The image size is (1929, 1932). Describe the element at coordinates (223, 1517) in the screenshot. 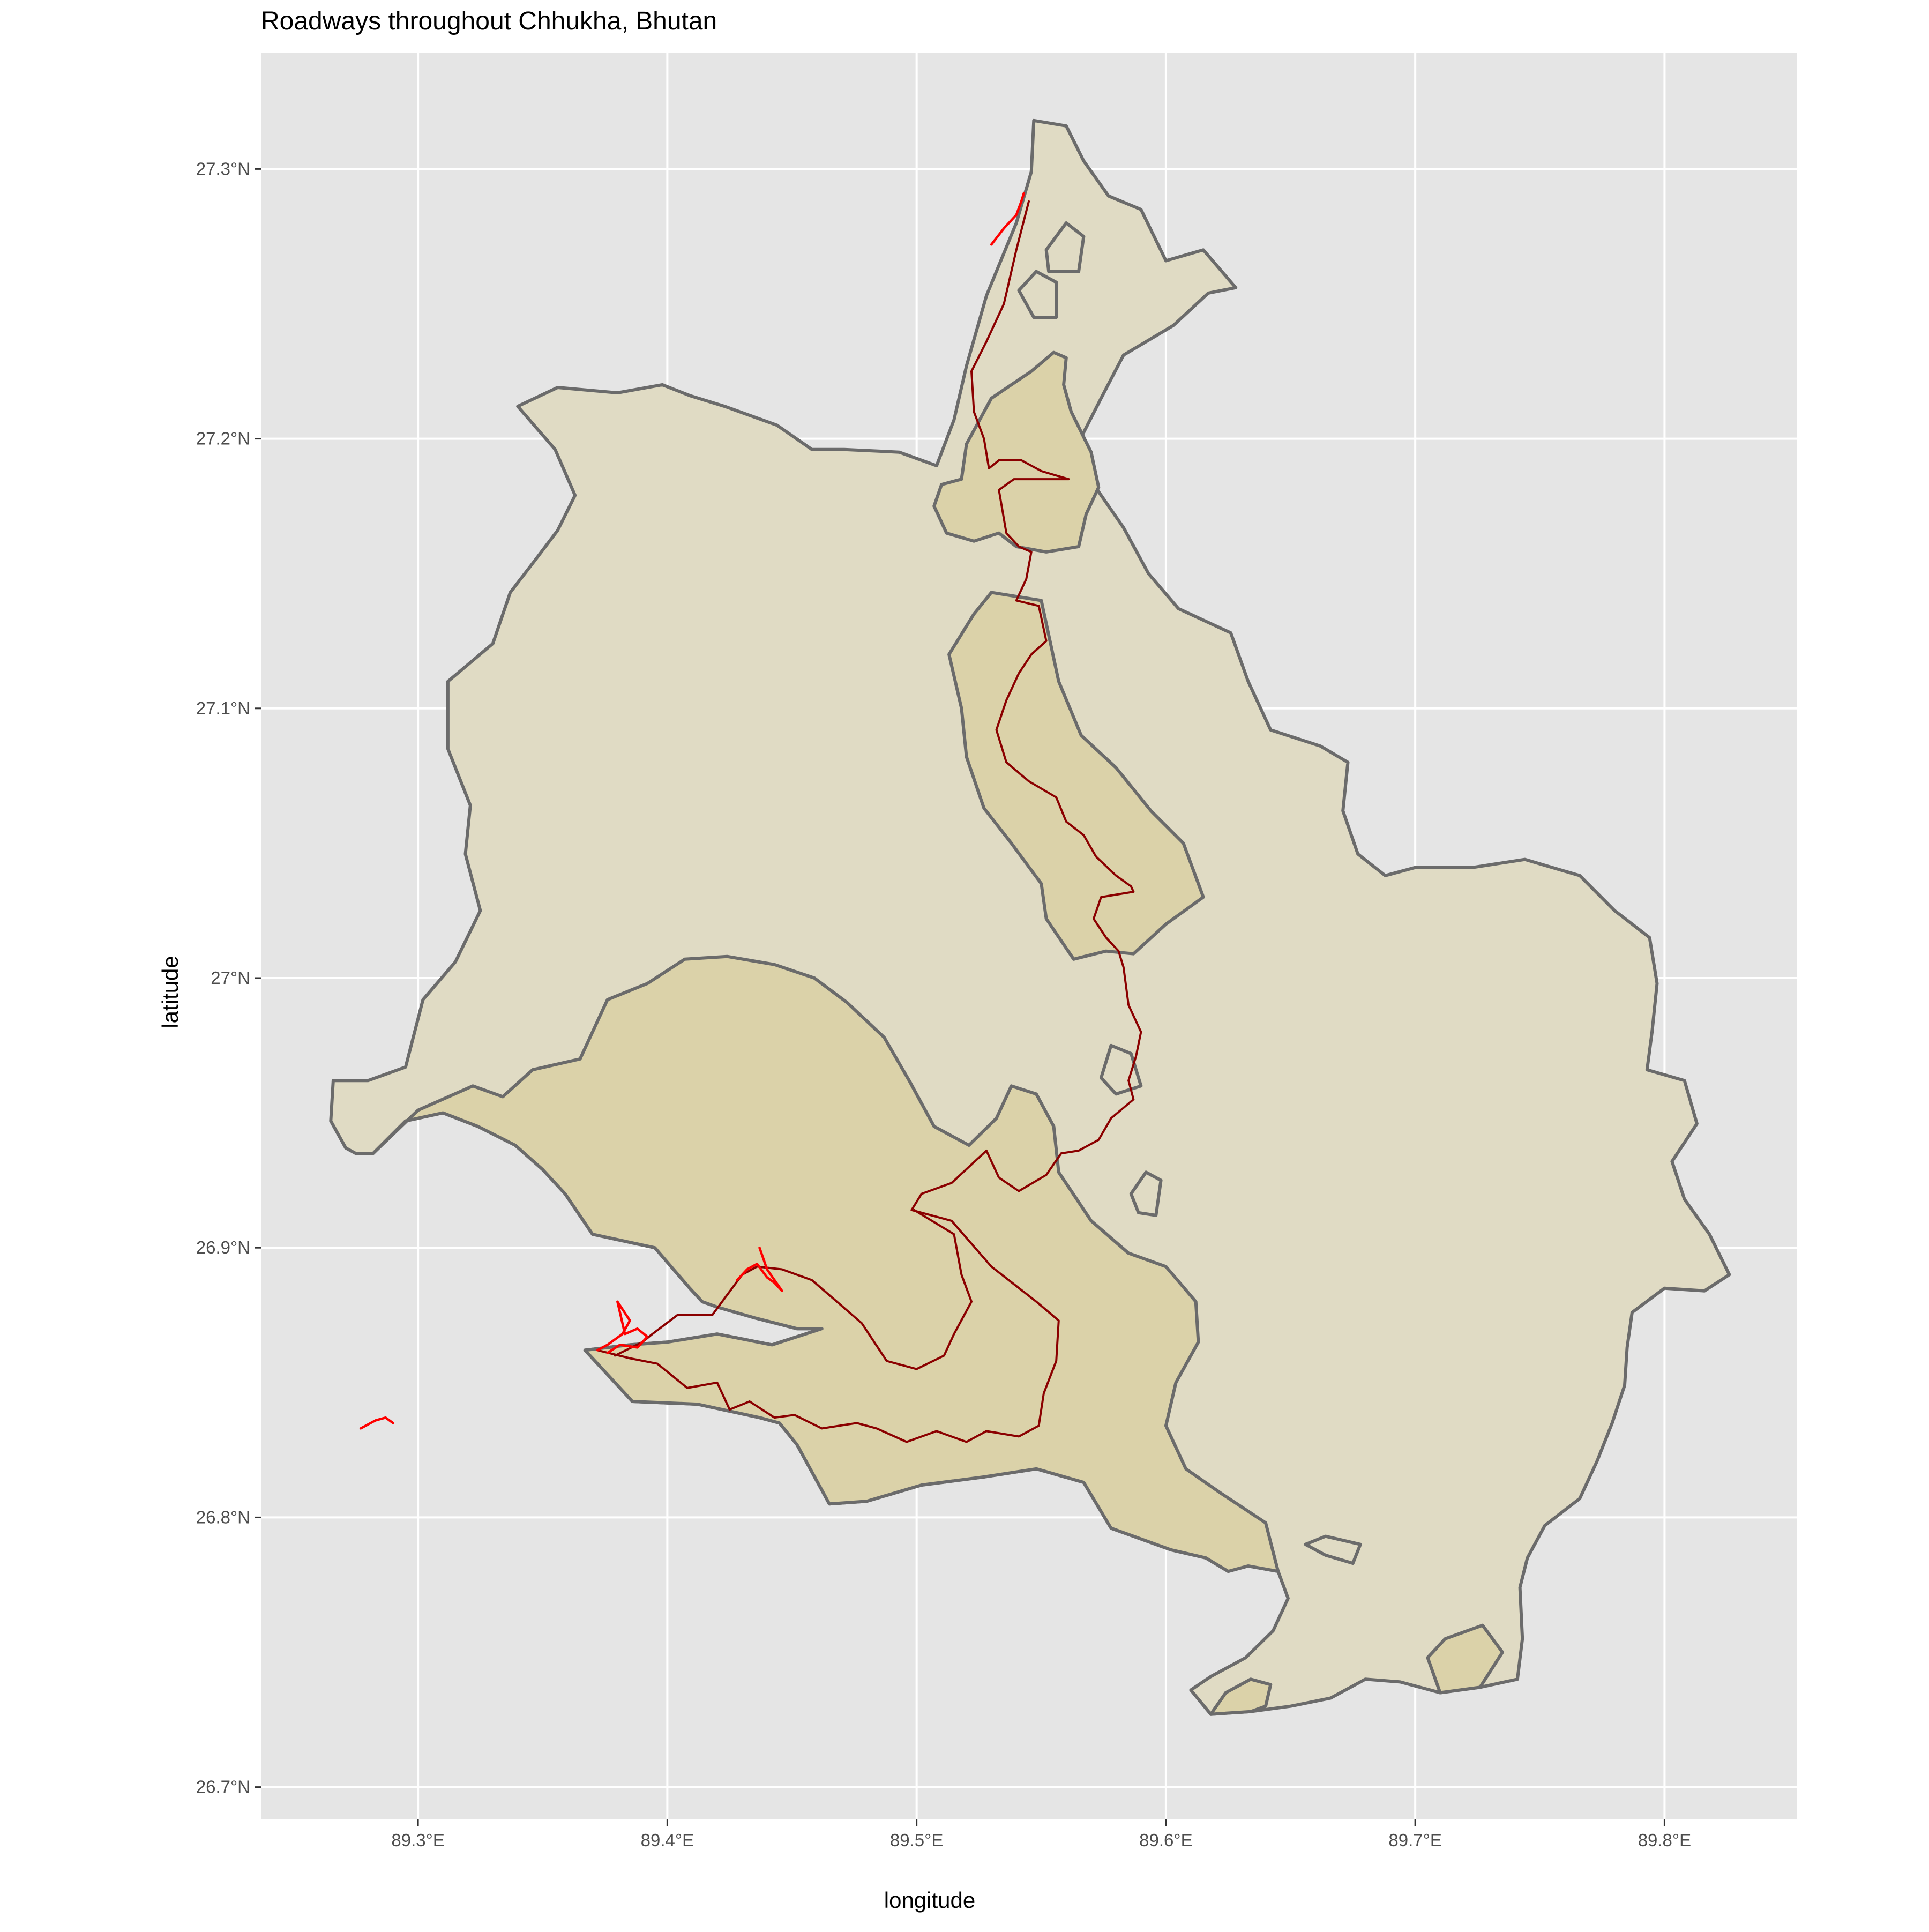

I see `y-tick-label: 26.8°N` at that location.